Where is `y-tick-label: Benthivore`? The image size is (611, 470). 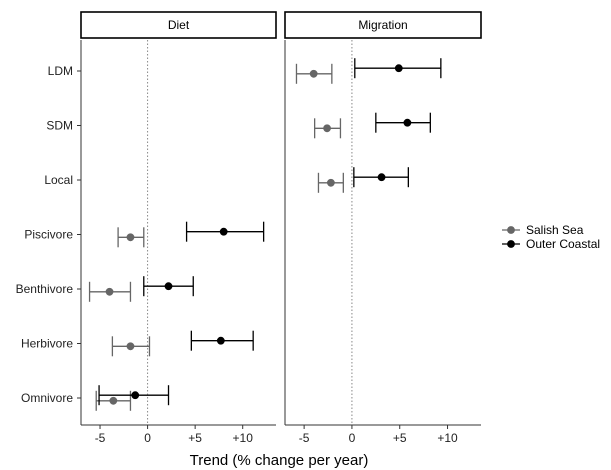 y-tick-label: Benthivore is located at coordinates (45, 289).